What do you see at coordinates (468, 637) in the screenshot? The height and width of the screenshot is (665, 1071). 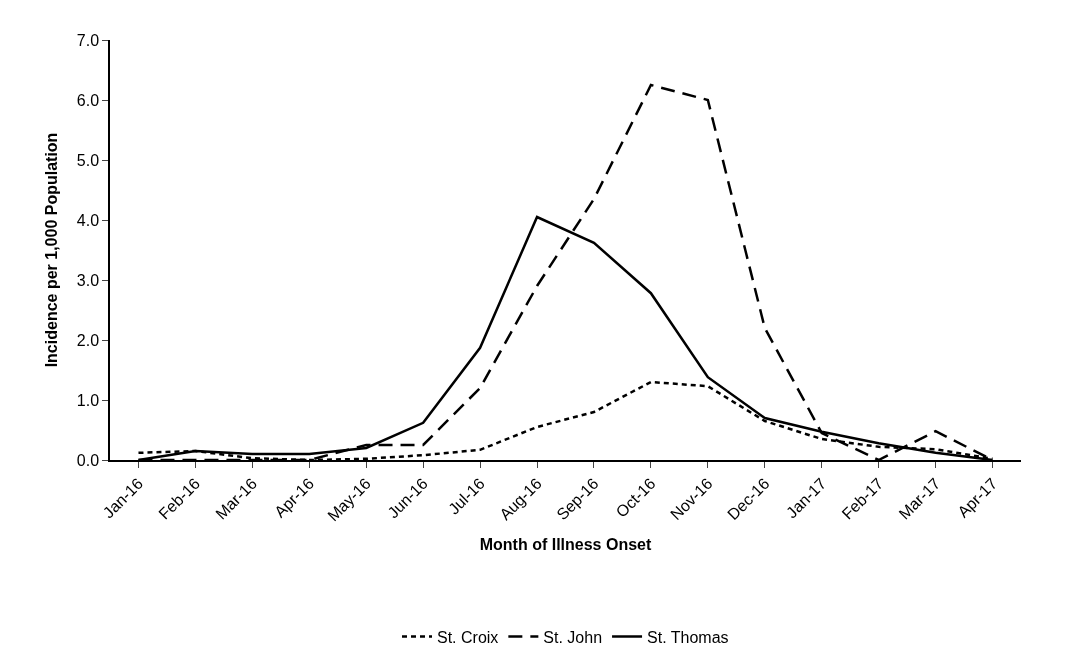 I see `legend-label: St. Croix` at bounding box center [468, 637].